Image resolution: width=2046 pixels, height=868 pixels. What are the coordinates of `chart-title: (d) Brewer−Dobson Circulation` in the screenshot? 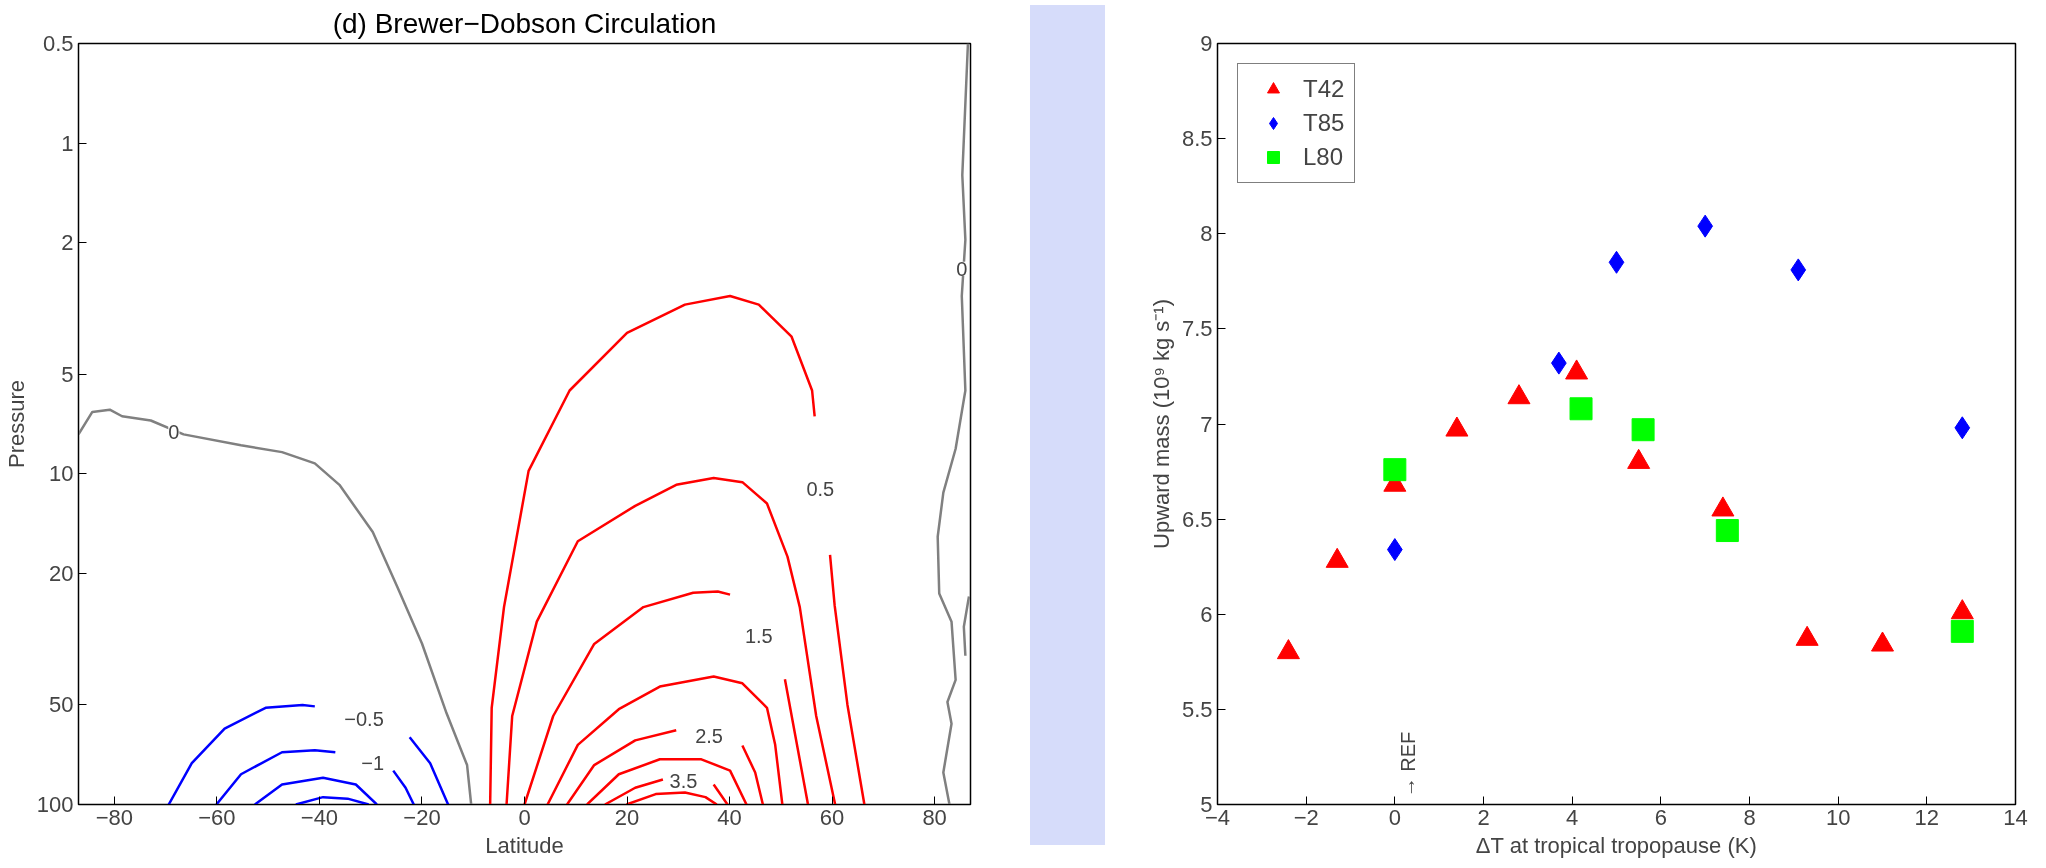 It's located at (524, 23).